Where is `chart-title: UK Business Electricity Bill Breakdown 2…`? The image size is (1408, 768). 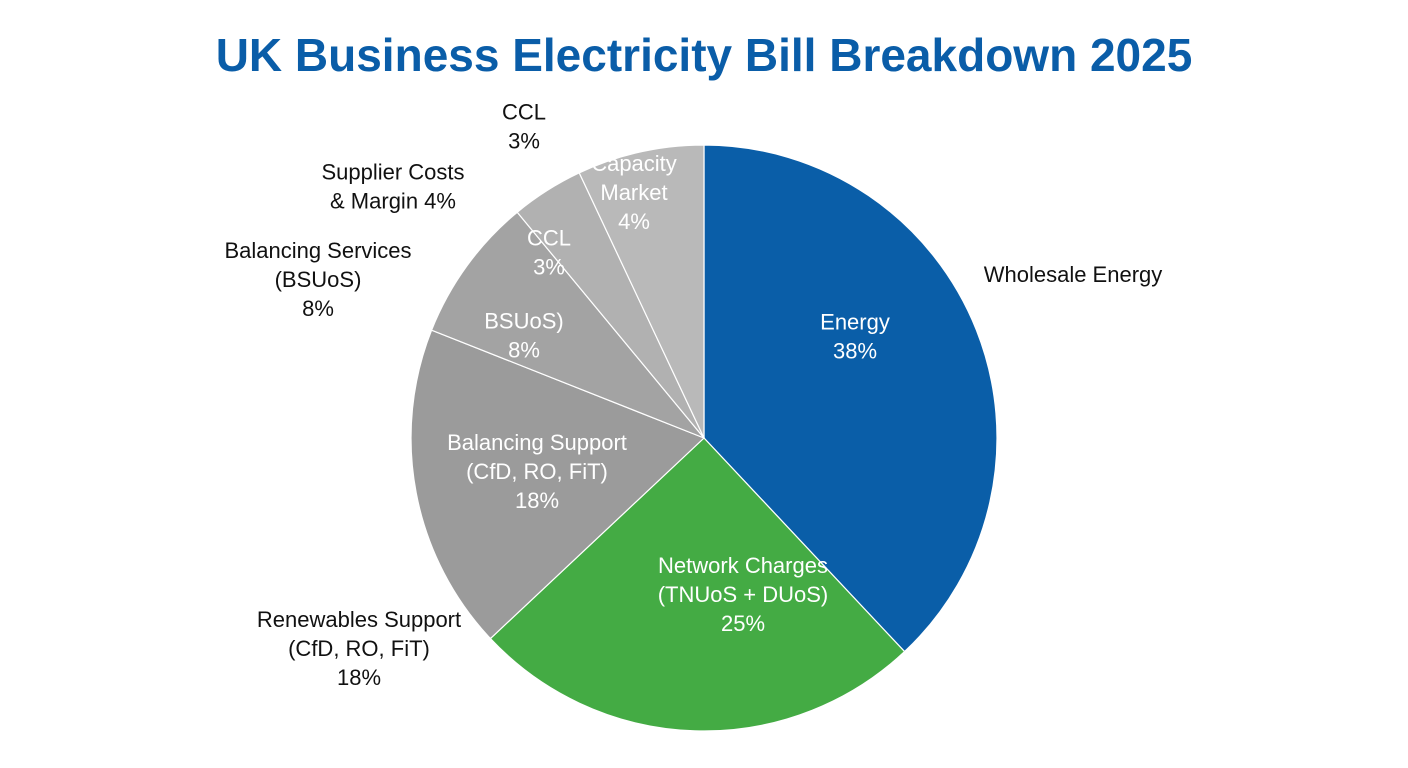
chart-title: UK Business Electricity Bill Breakdown 2… is located at coordinates (704, 55).